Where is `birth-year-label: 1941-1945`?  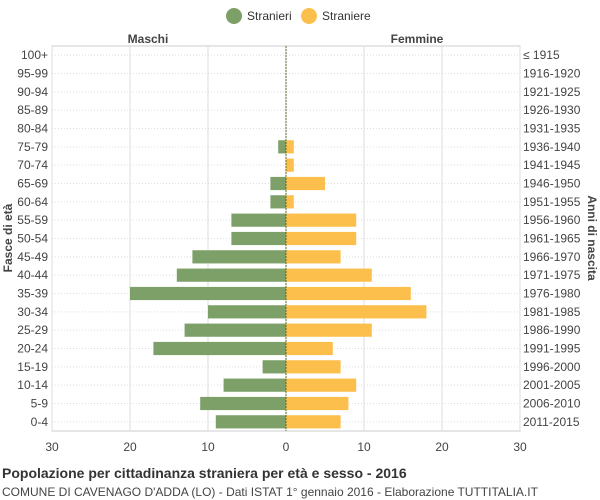
birth-year-label: 1941-1945 is located at coordinates (552, 165).